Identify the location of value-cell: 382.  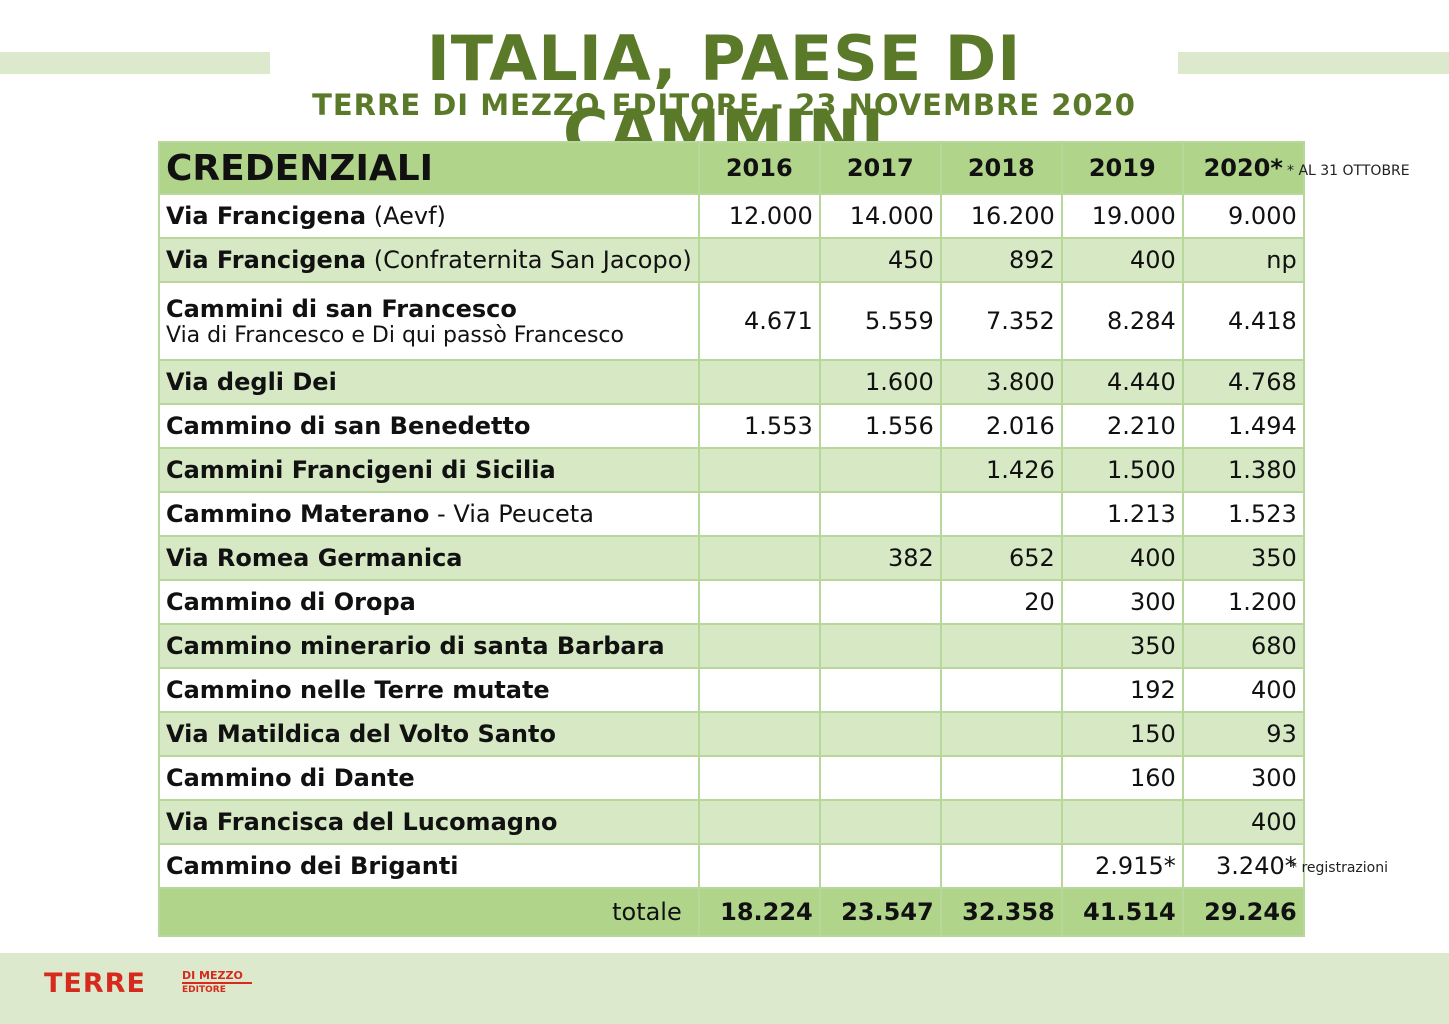
(880, 558).